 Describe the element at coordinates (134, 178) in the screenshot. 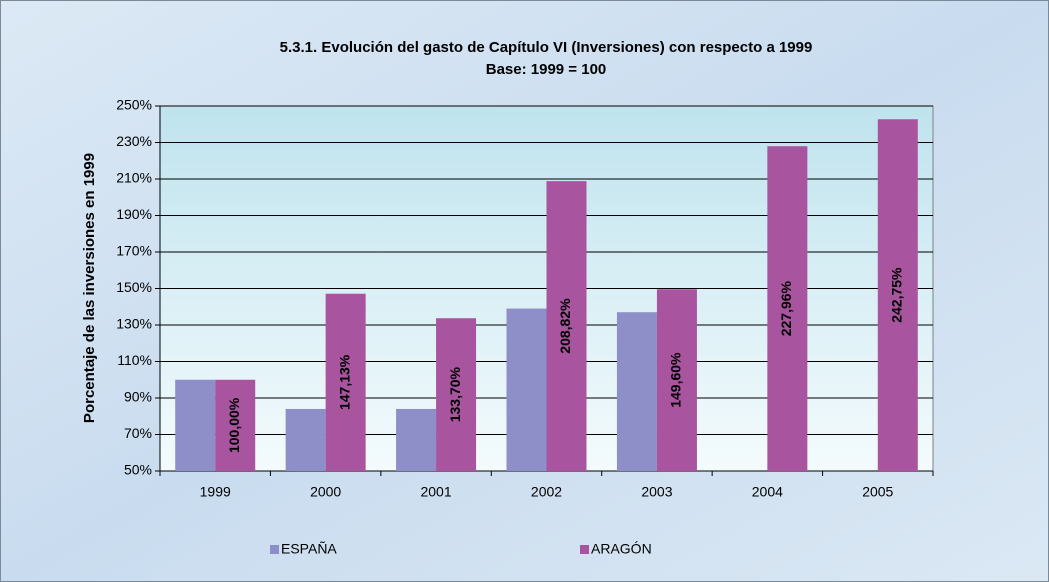

I see `y-tick-label: 210%` at that location.